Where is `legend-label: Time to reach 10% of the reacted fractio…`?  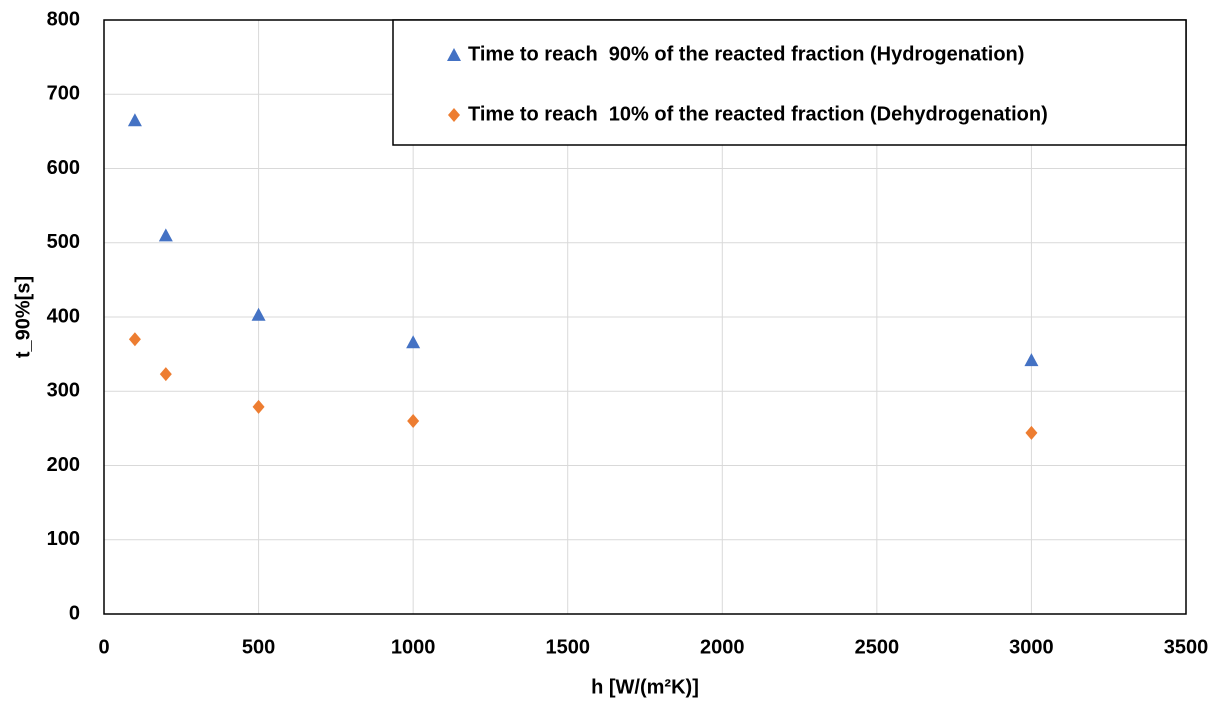 legend-label: Time to reach 10% of the reacted fractio… is located at coordinates (758, 114).